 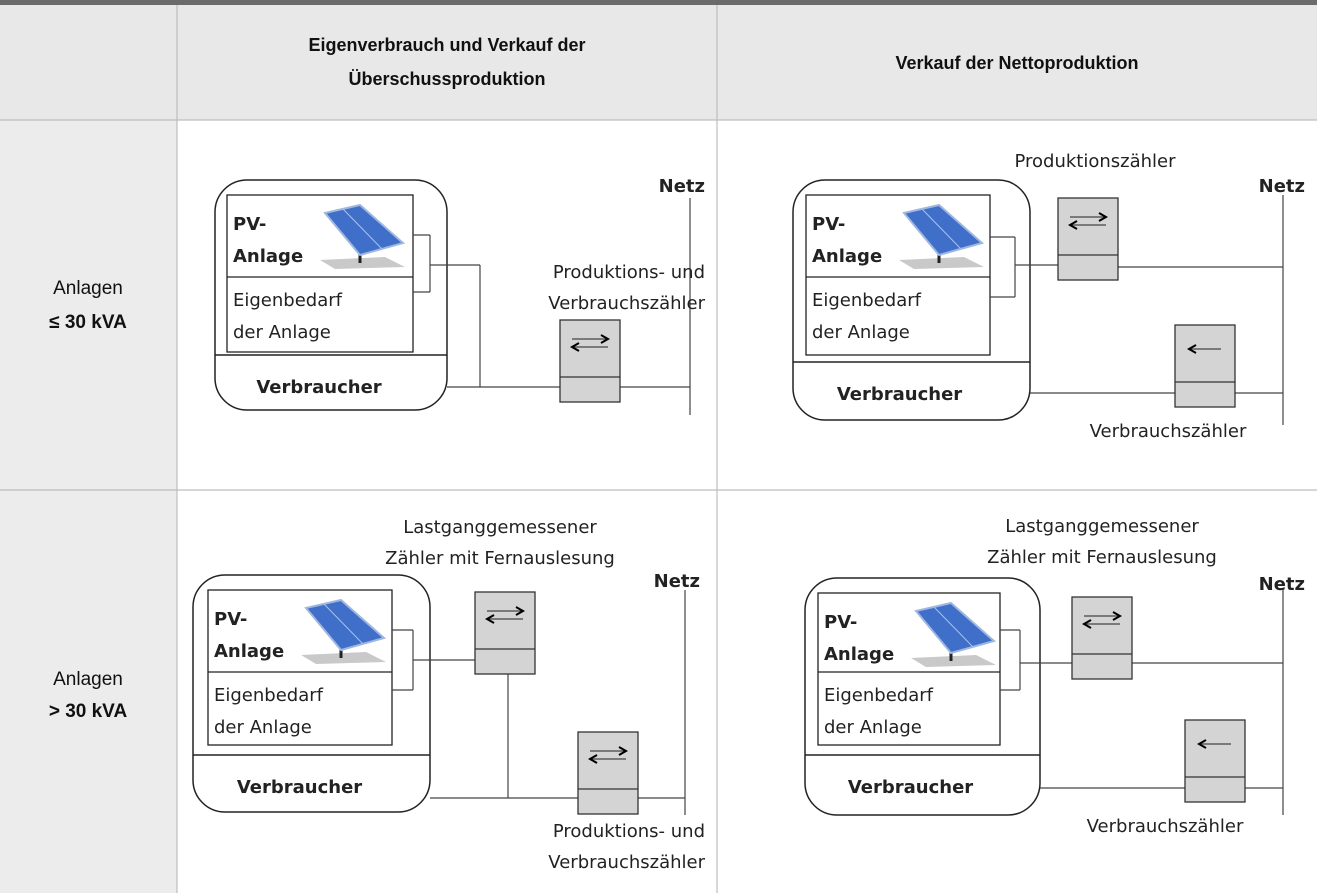 What do you see at coordinates (446, 45) in the screenshot?
I see `column-header: Eigenverbrauch und Verkauf der` at bounding box center [446, 45].